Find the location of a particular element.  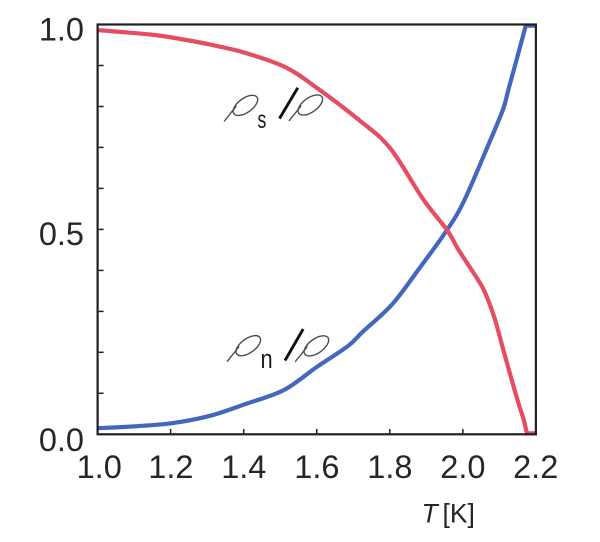

svg-text: 2.2 is located at coordinates (535, 467).